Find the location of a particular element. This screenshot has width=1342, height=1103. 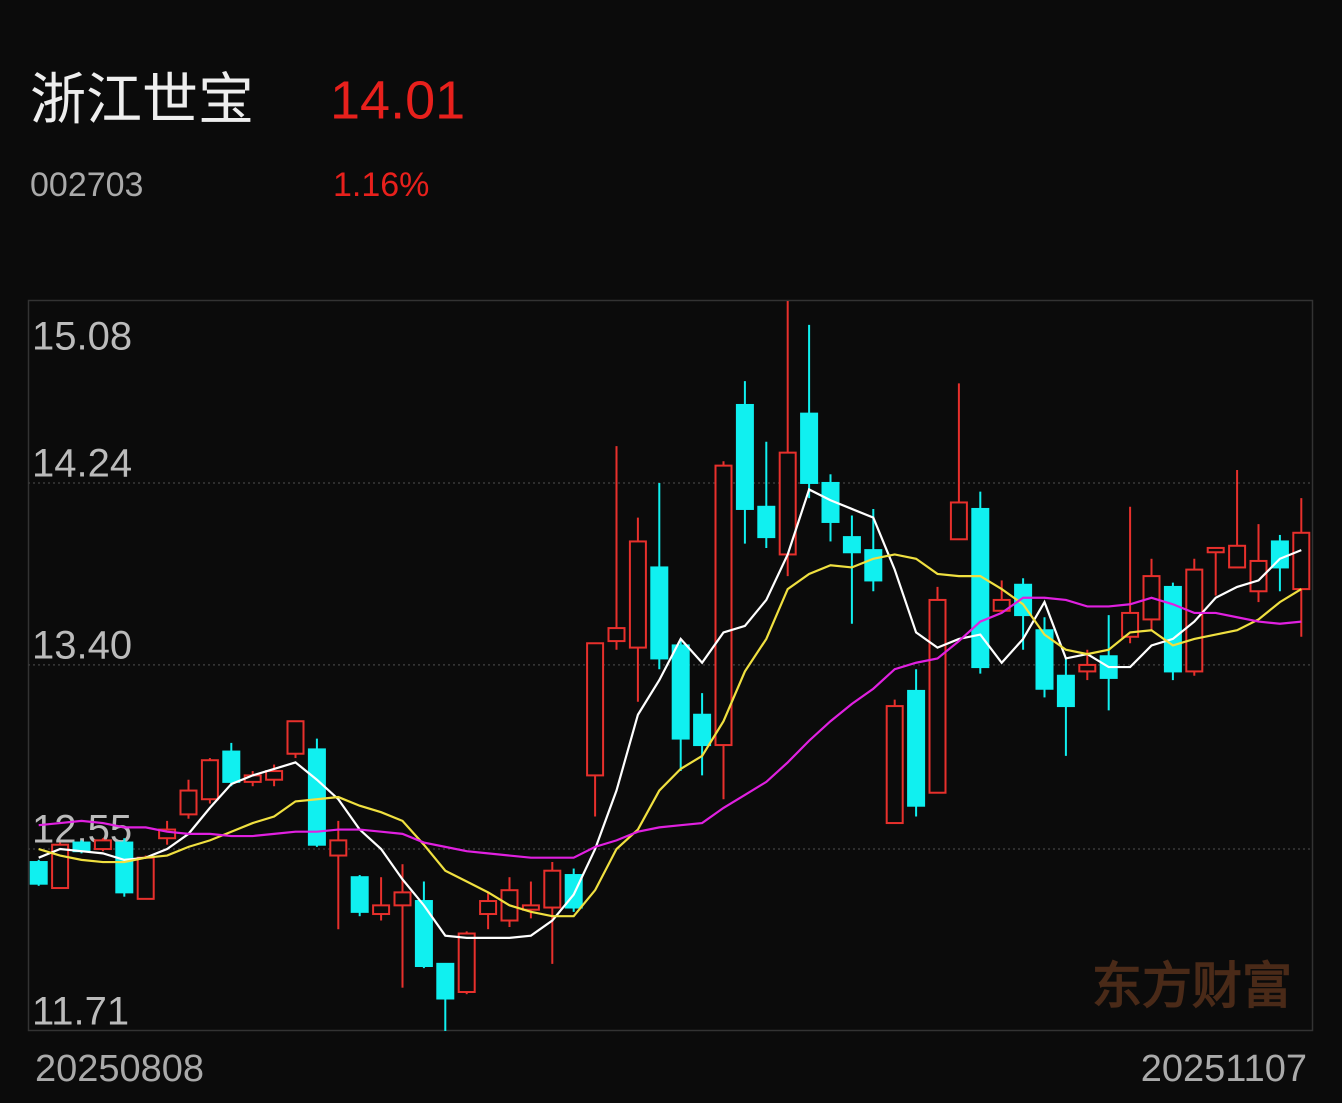

watermark: 东方财富 is located at coordinates (1192, 986).